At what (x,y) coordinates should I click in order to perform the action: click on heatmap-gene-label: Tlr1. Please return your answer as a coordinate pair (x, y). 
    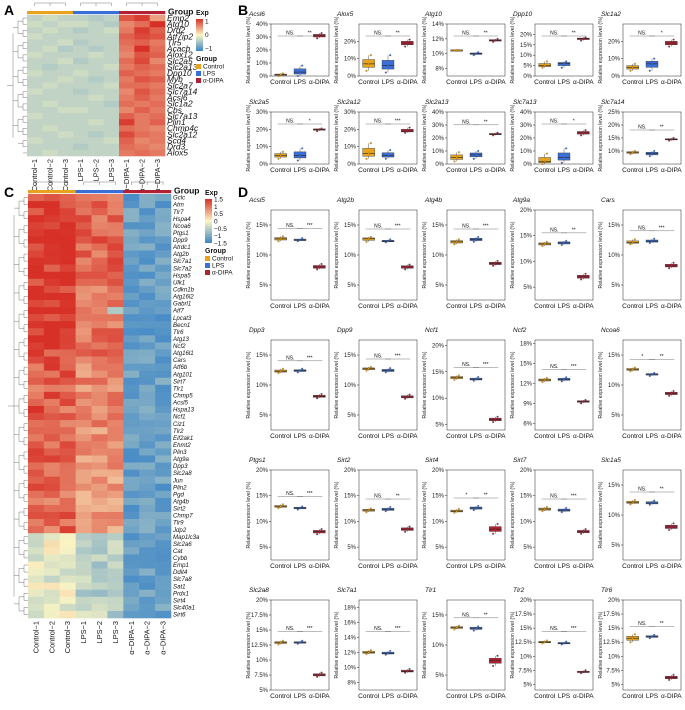
    Looking at the image, I should click on (178, 388).